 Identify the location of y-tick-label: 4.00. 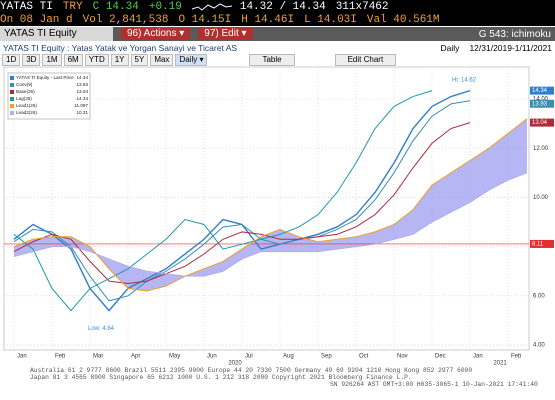
(539, 346).